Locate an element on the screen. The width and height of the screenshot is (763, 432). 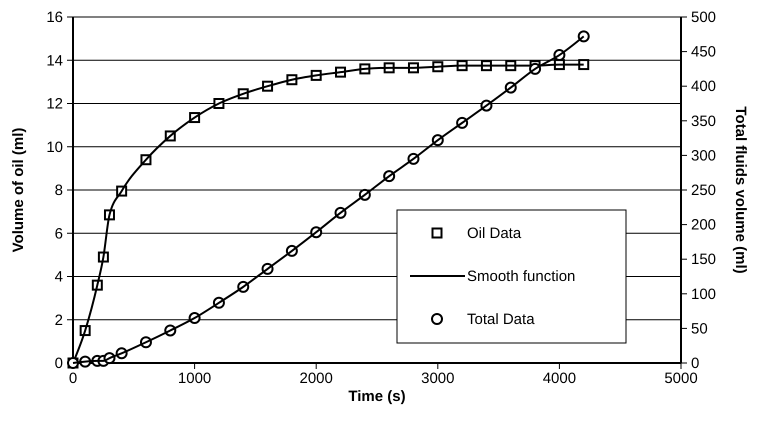
y2-tick-label: 250 is located at coordinates (703, 190).